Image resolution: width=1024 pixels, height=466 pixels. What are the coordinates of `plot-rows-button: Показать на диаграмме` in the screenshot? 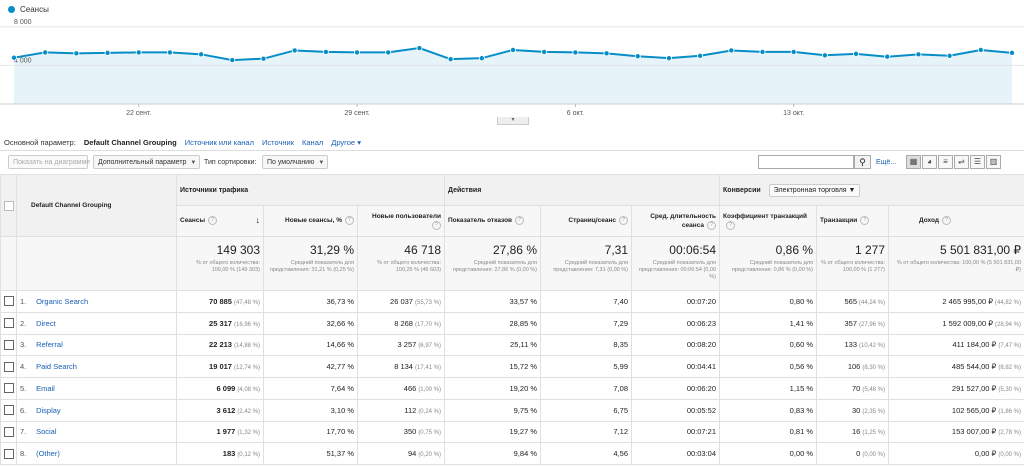 It's located at (49, 162).